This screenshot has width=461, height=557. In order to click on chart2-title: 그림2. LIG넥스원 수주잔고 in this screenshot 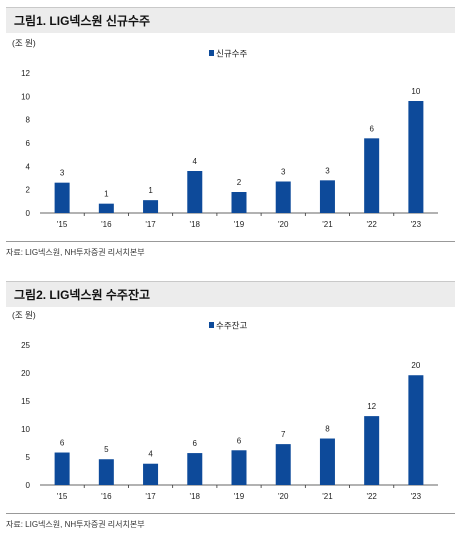, I will do `click(230, 294)`.